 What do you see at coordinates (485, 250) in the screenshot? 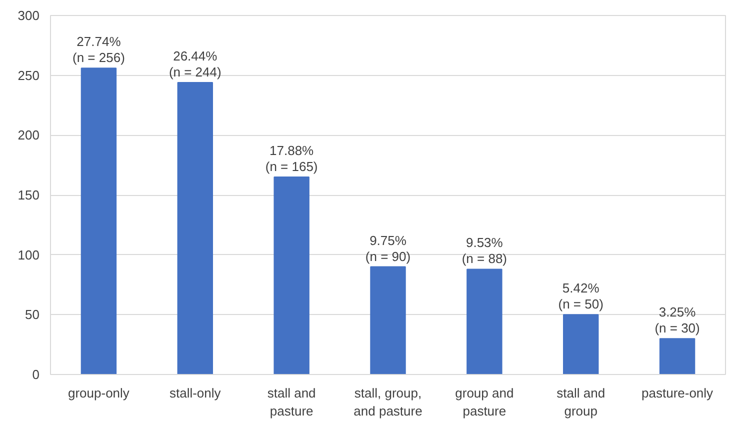
I see `text: 9.53% (n = 88)` at bounding box center [485, 250].